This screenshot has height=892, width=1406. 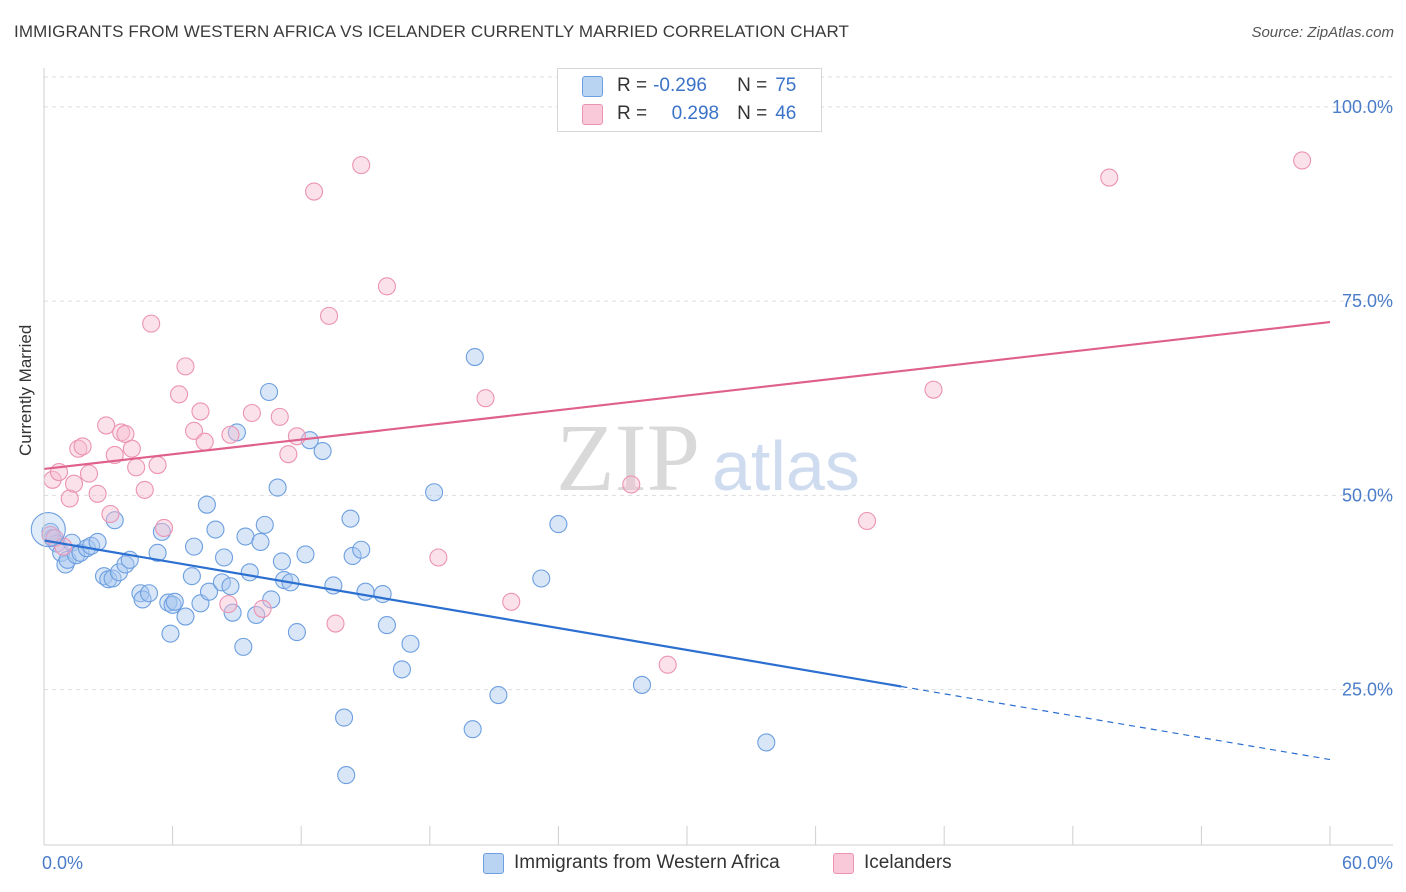 I want to click on series-legend-label: Immigrants from Western Africa, so click(x=647, y=862).